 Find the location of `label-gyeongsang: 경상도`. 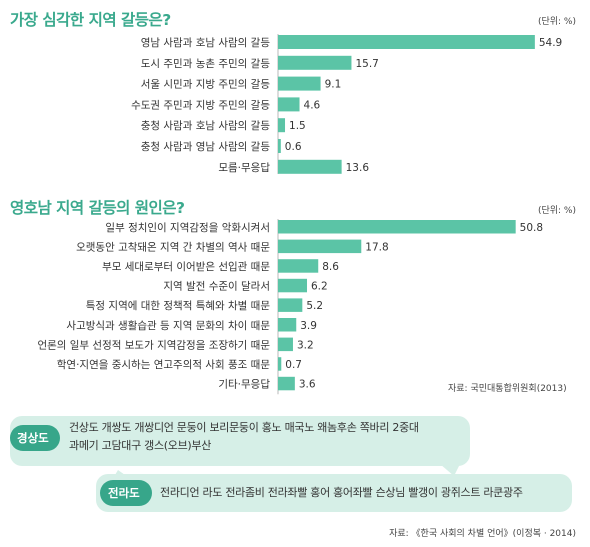

label-gyeongsang: 경상도 is located at coordinates (33, 438).